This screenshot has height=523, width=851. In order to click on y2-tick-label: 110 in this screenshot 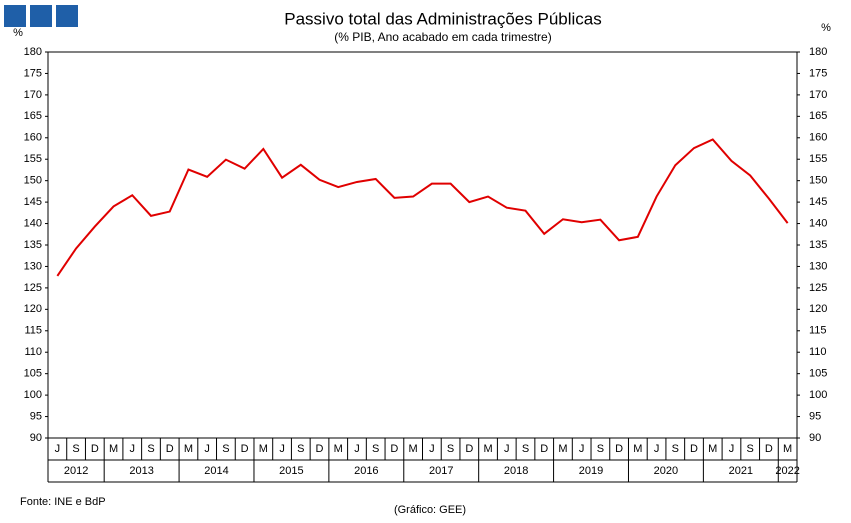, I will do `click(818, 352)`.